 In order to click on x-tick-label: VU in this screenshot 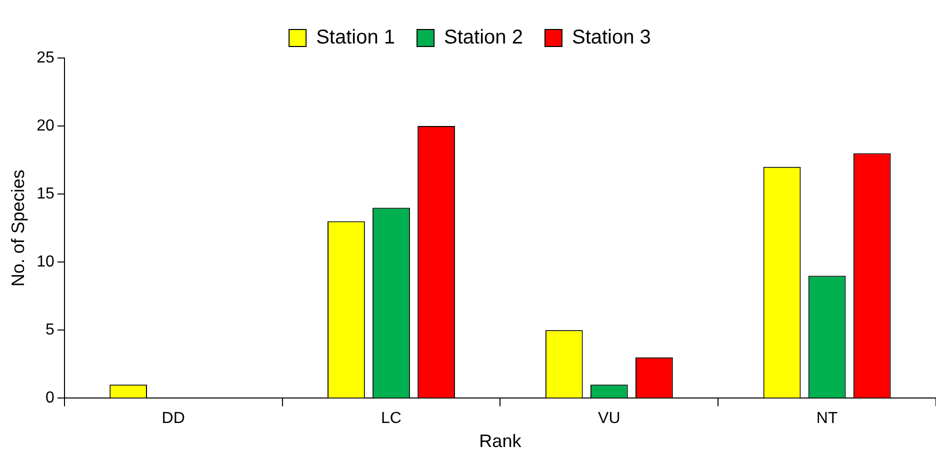, I will do `click(609, 419)`.